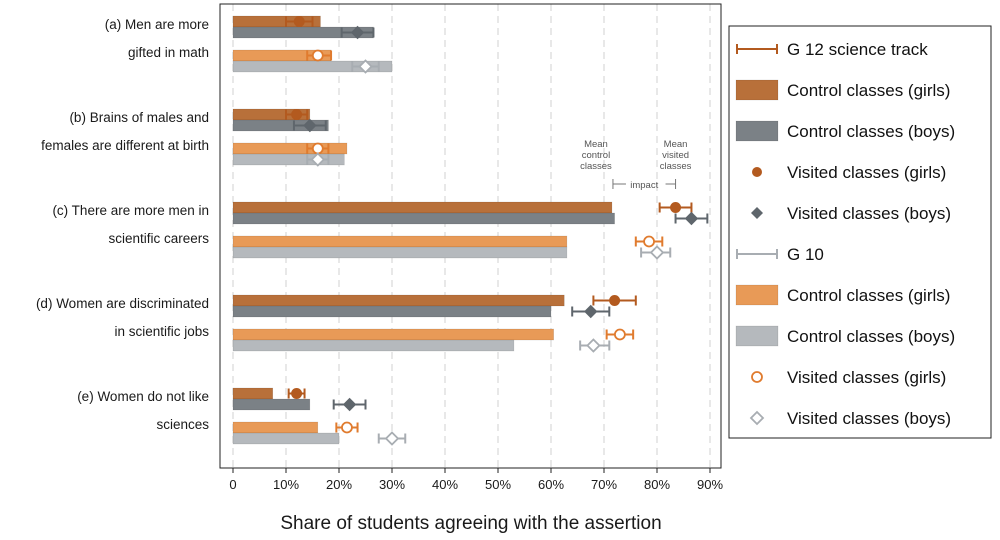  What do you see at coordinates (596, 144) in the screenshot?
I see `annotation-label-control: Mean` at bounding box center [596, 144].